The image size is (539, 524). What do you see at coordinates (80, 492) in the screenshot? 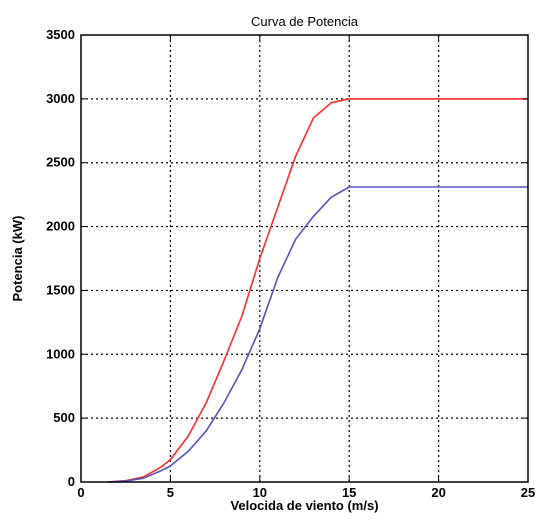
I see `x-tick-label: 0` at bounding box center [80, 492].